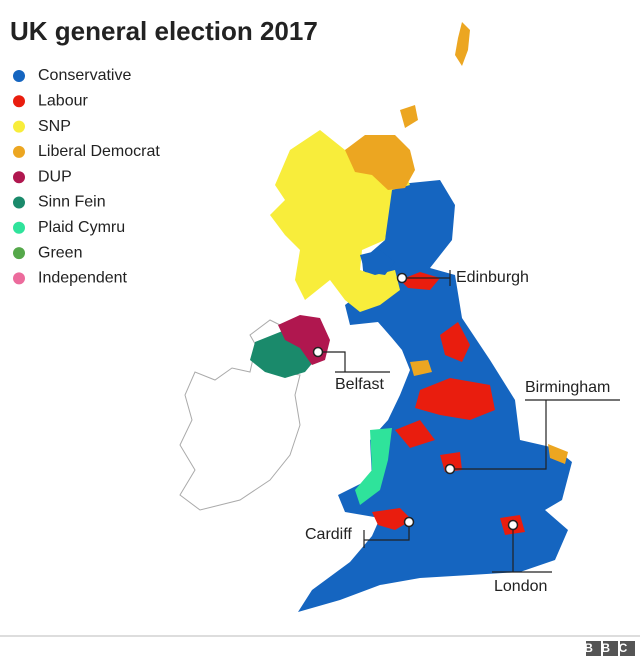 The height and width of the screenshot is (665, 640). What do you see at coordinates (354, 362) in the screenshot?
I see `belfast-leader` at bounding box center [354, 362].